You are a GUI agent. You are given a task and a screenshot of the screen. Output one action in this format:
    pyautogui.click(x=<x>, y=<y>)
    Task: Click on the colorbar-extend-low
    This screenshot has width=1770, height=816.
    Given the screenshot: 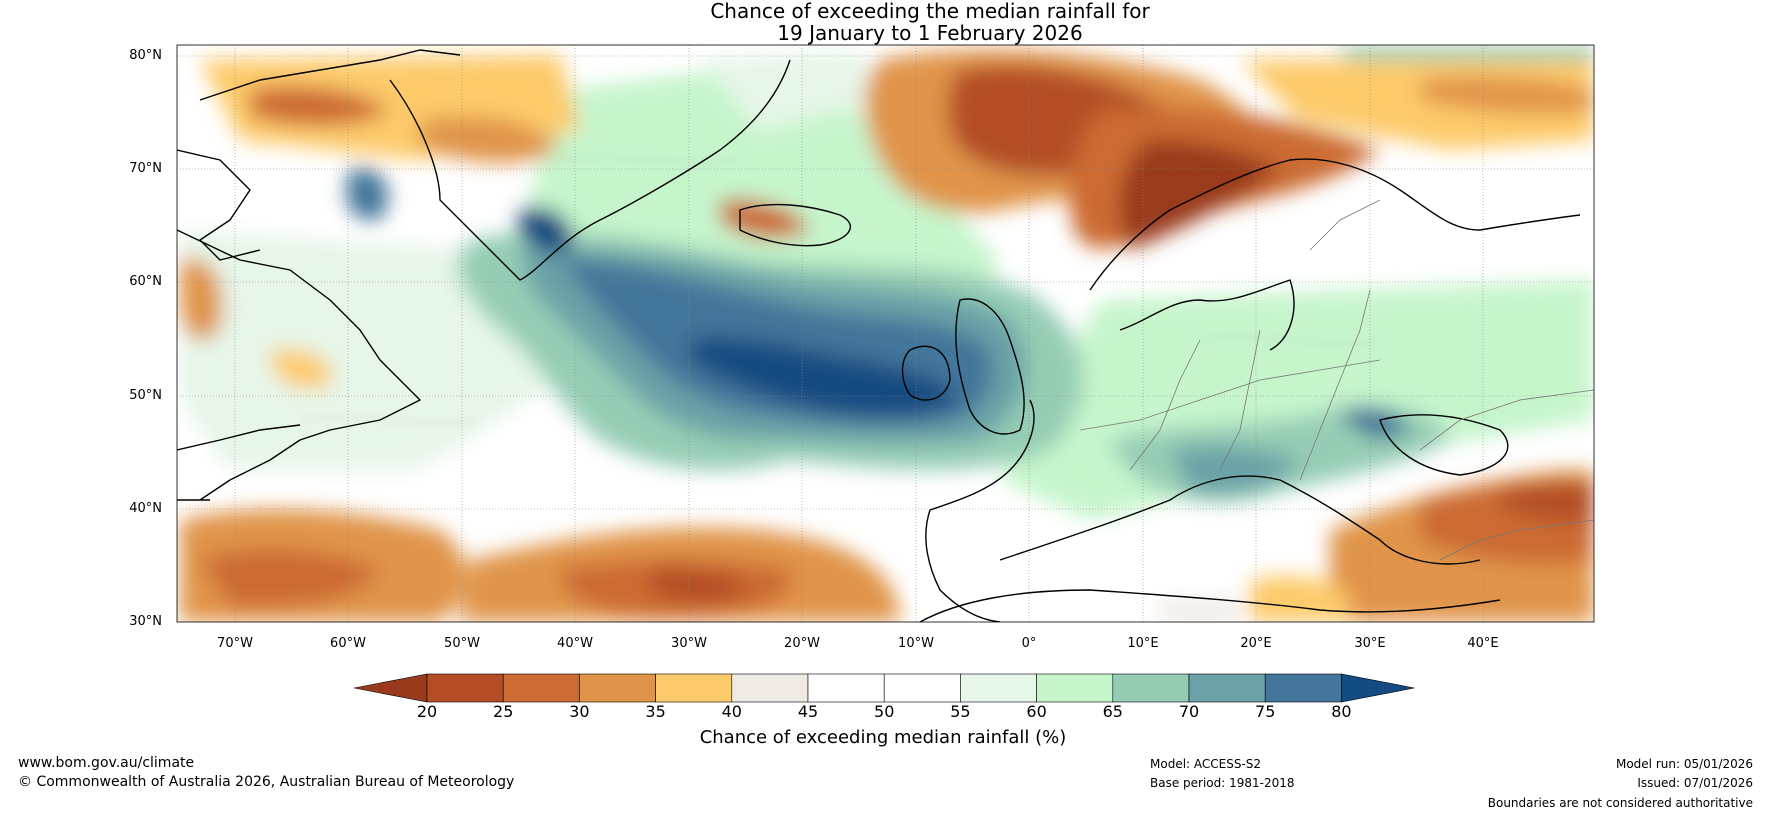 What is the action you would take?
    pyautogui.click(x=390, y=688)
    